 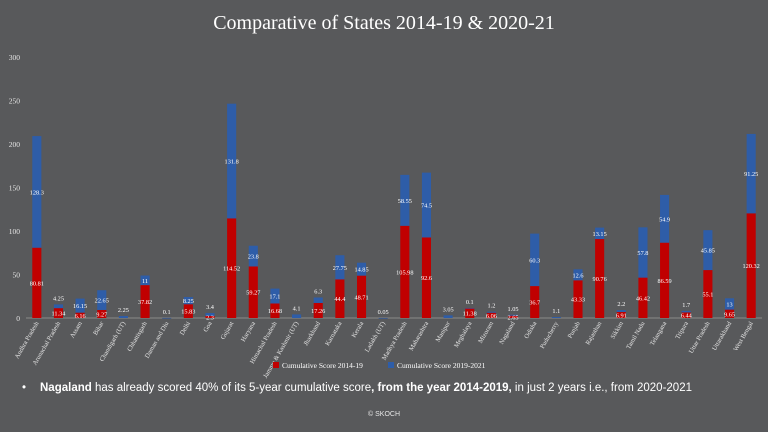 What do you see at coordinates (384, 23) in the screenshot?
I see `chart-title: Comparative of States 2014-19 & 2020-21` at bounding box center [384, 23].